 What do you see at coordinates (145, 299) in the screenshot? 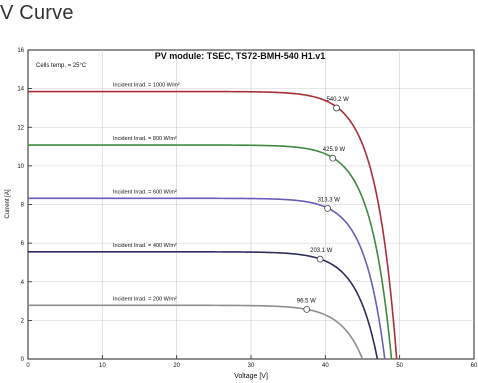
I see `series-label-200: Incident Irrad. = 200 W/m²` at bounding box center [145, 299].